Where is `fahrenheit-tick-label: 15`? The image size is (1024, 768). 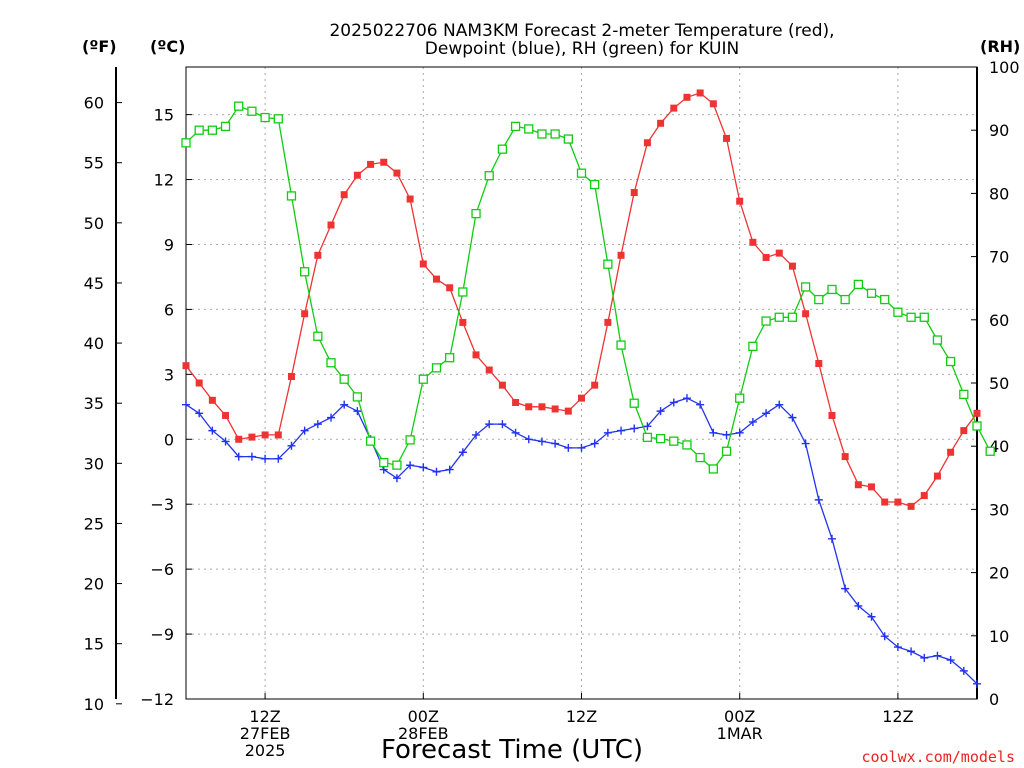 fahrenheit-tick-label: 15 is located at coordinates (94, 644).